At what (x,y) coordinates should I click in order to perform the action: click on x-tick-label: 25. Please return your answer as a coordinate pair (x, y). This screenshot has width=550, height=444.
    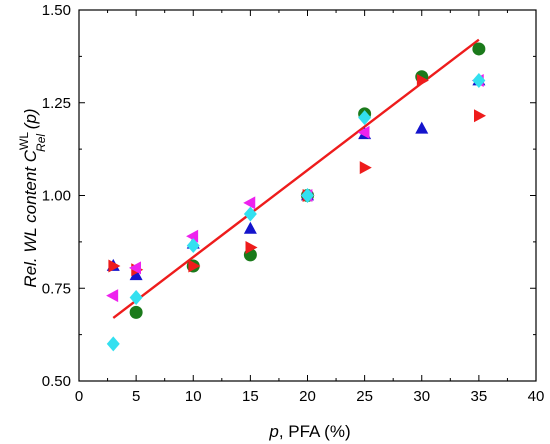
    Looking at the image, I should click on (364, 396).